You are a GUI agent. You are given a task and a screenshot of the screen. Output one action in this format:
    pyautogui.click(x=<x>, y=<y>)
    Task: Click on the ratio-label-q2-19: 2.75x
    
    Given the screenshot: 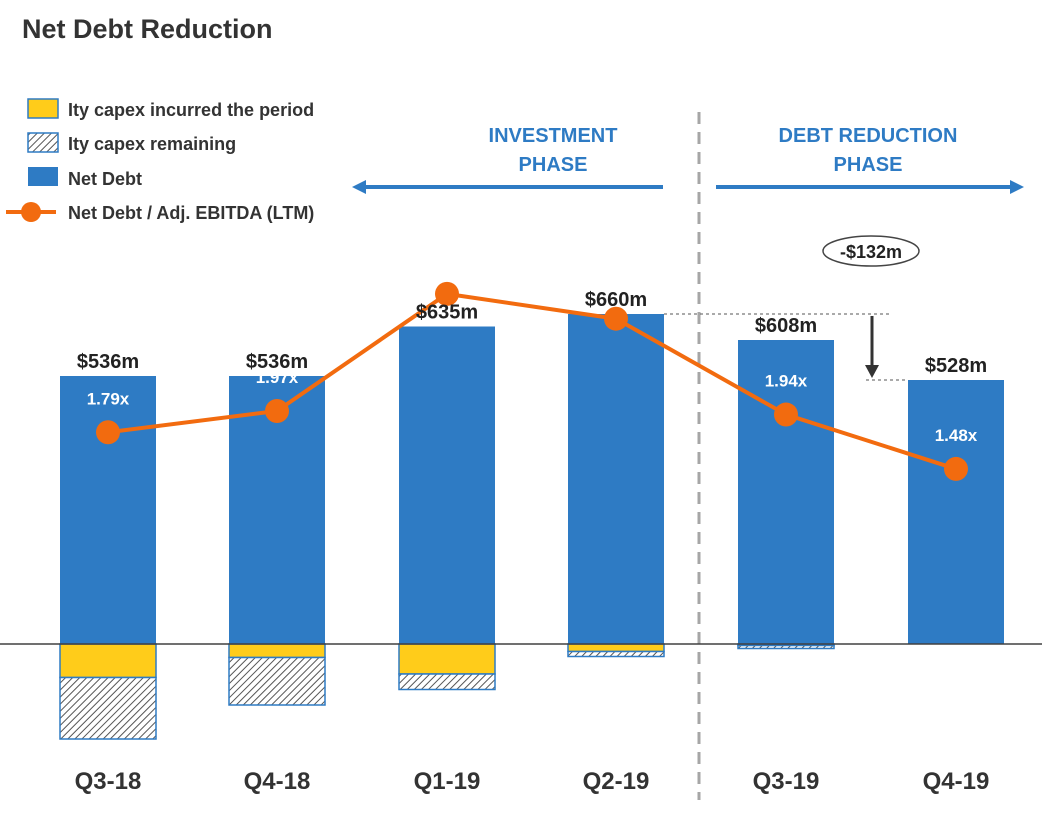 What is the action you would take?
    pyautogui.click(x=616, y=285)
    